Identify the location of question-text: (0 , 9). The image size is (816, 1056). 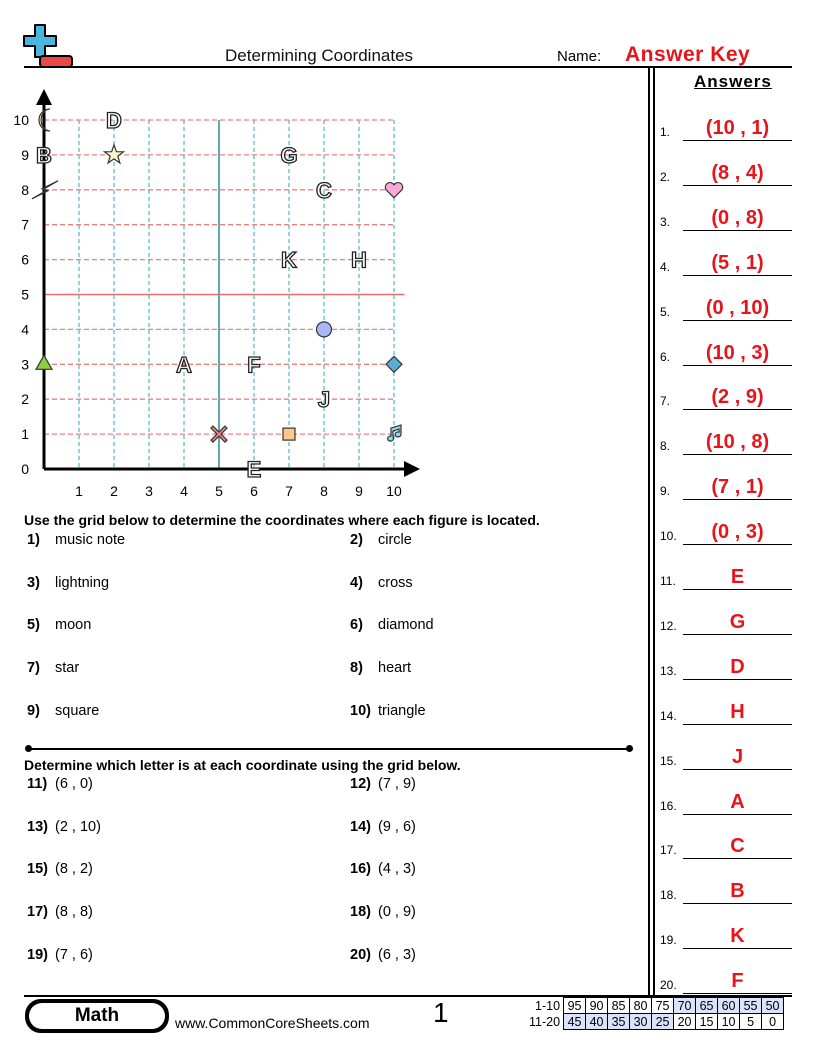
(397, 912).